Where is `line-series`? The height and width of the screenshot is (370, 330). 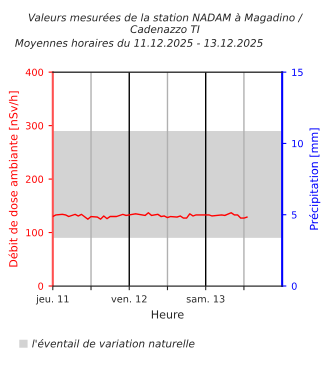
line-series is located at coordinates (150, 216).